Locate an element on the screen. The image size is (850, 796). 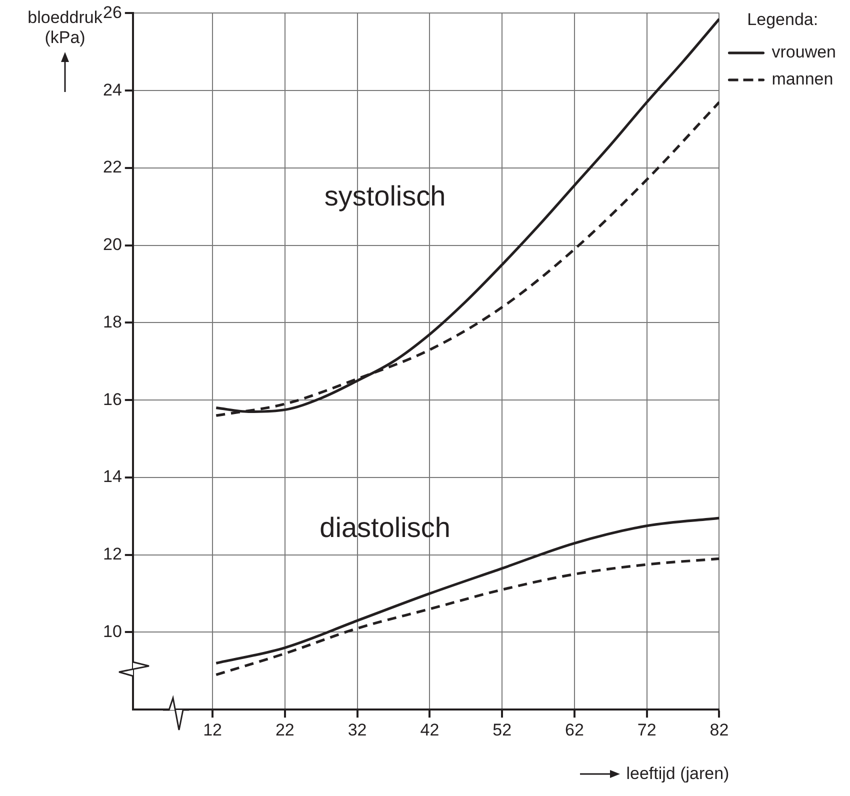
x-axis-title: leeftijd (jaren) is located at coordinates (678, 774).